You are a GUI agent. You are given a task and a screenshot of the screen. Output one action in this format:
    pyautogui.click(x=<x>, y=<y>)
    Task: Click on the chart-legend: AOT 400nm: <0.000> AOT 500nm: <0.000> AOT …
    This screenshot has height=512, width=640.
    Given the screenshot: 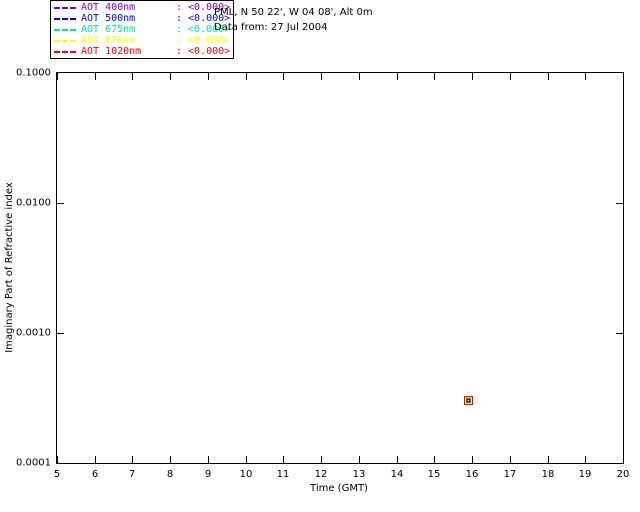 What is the action you would take?
    pyautogui.click(x=142, y=29)
    